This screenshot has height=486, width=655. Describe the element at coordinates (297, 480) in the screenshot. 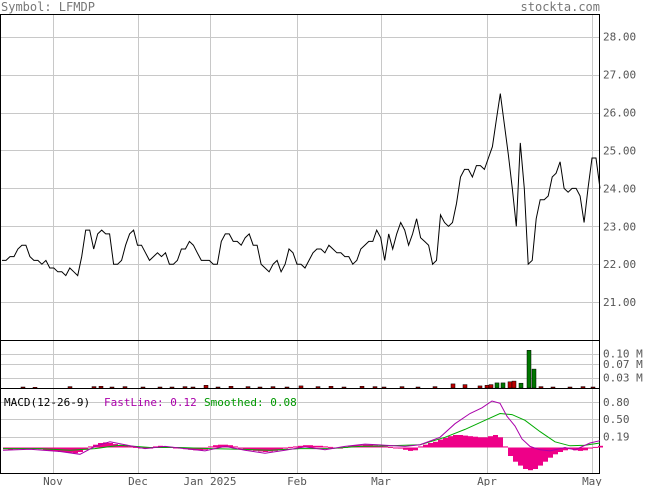

I see `x-axis-label: Feb` at that location.